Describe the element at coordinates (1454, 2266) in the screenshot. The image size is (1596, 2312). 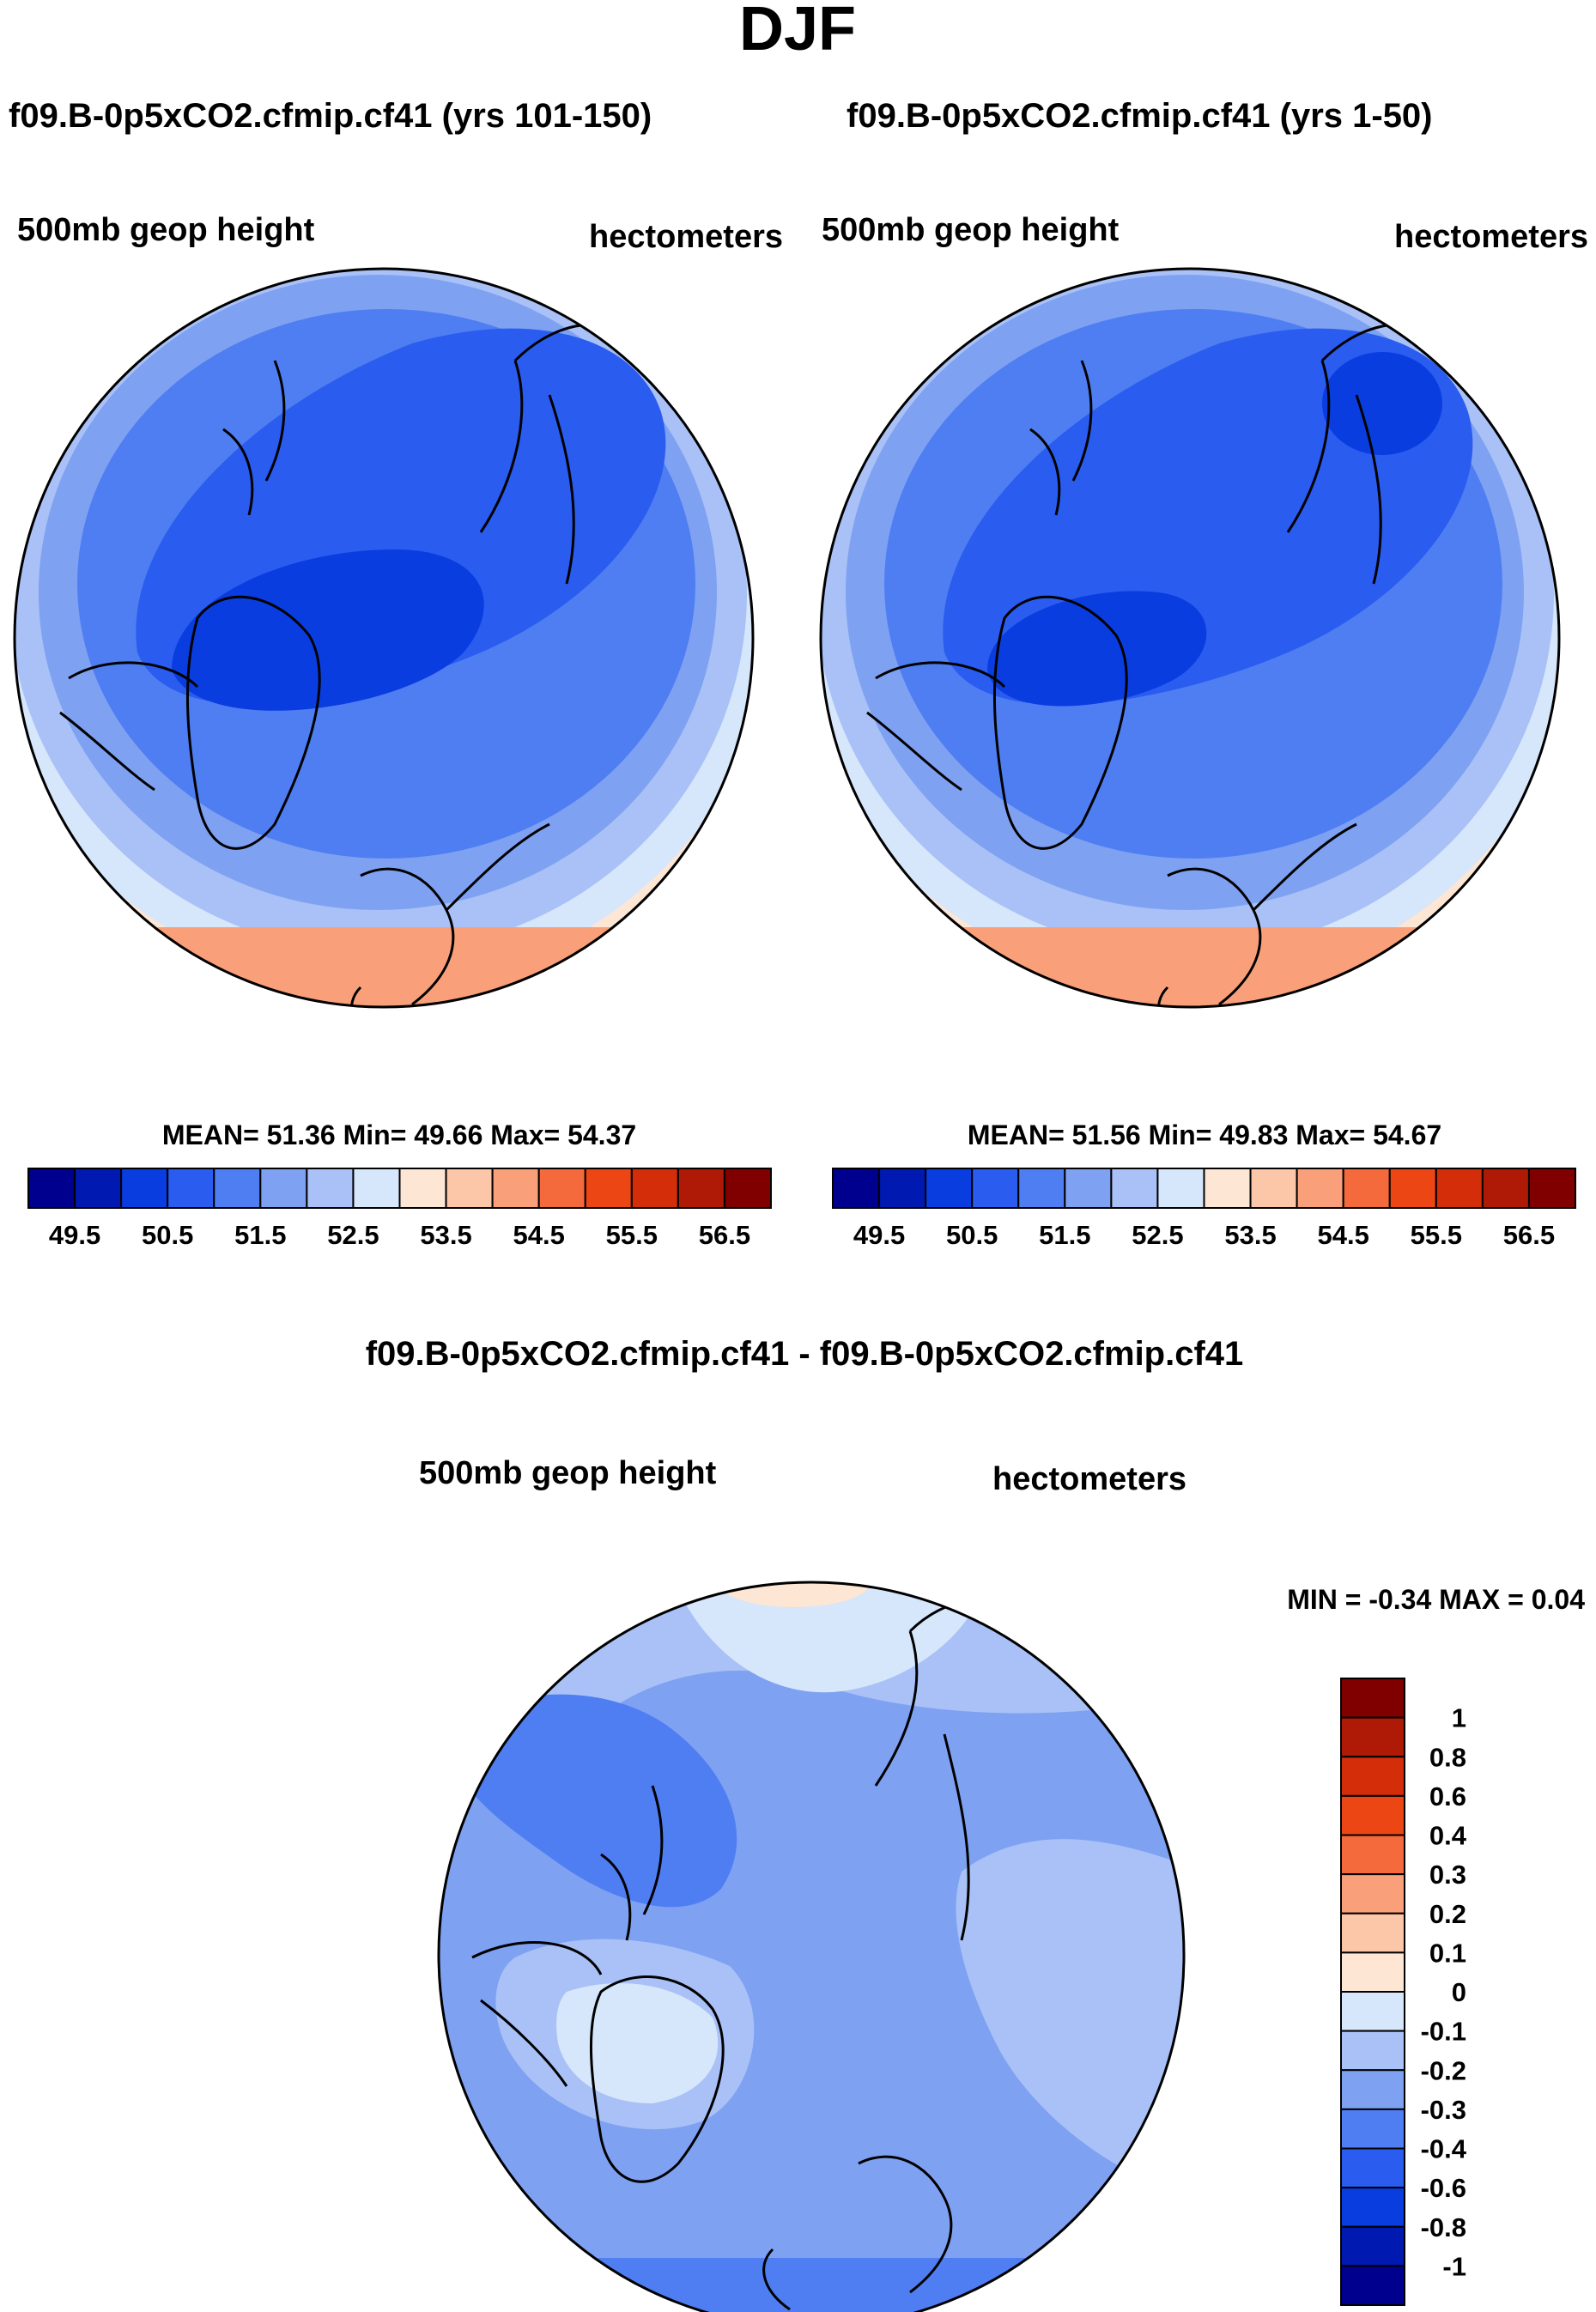
I see `colorbar-tick-label: -1` at that location.